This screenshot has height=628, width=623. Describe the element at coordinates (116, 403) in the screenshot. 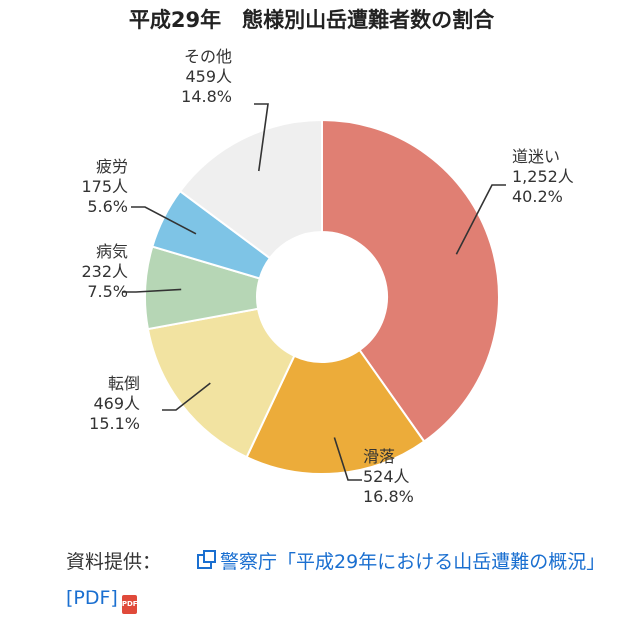

I see `slice-count-3: 469人` at that location.